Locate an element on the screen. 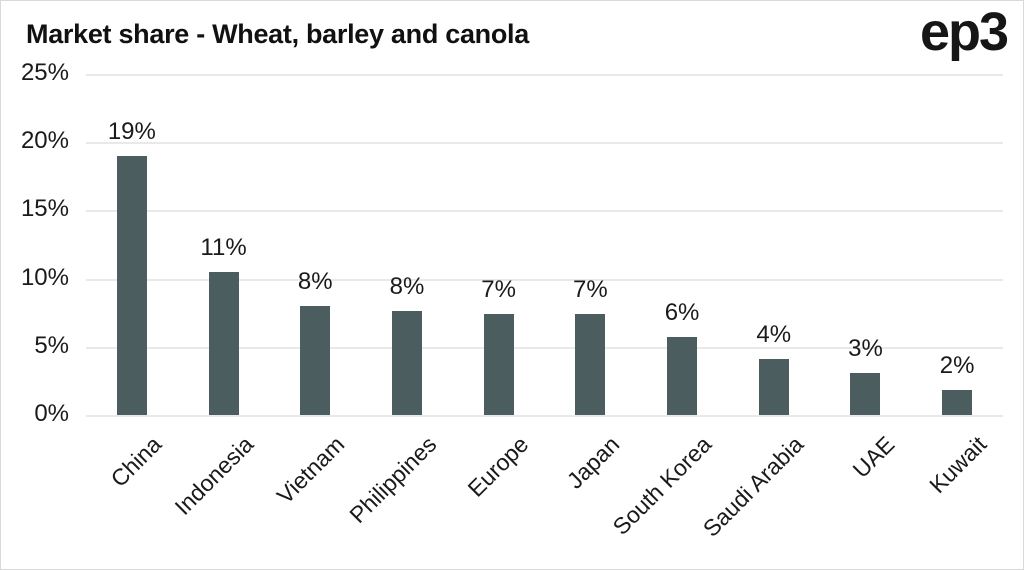  bar-indonesia is located at coordinates (223, 343).